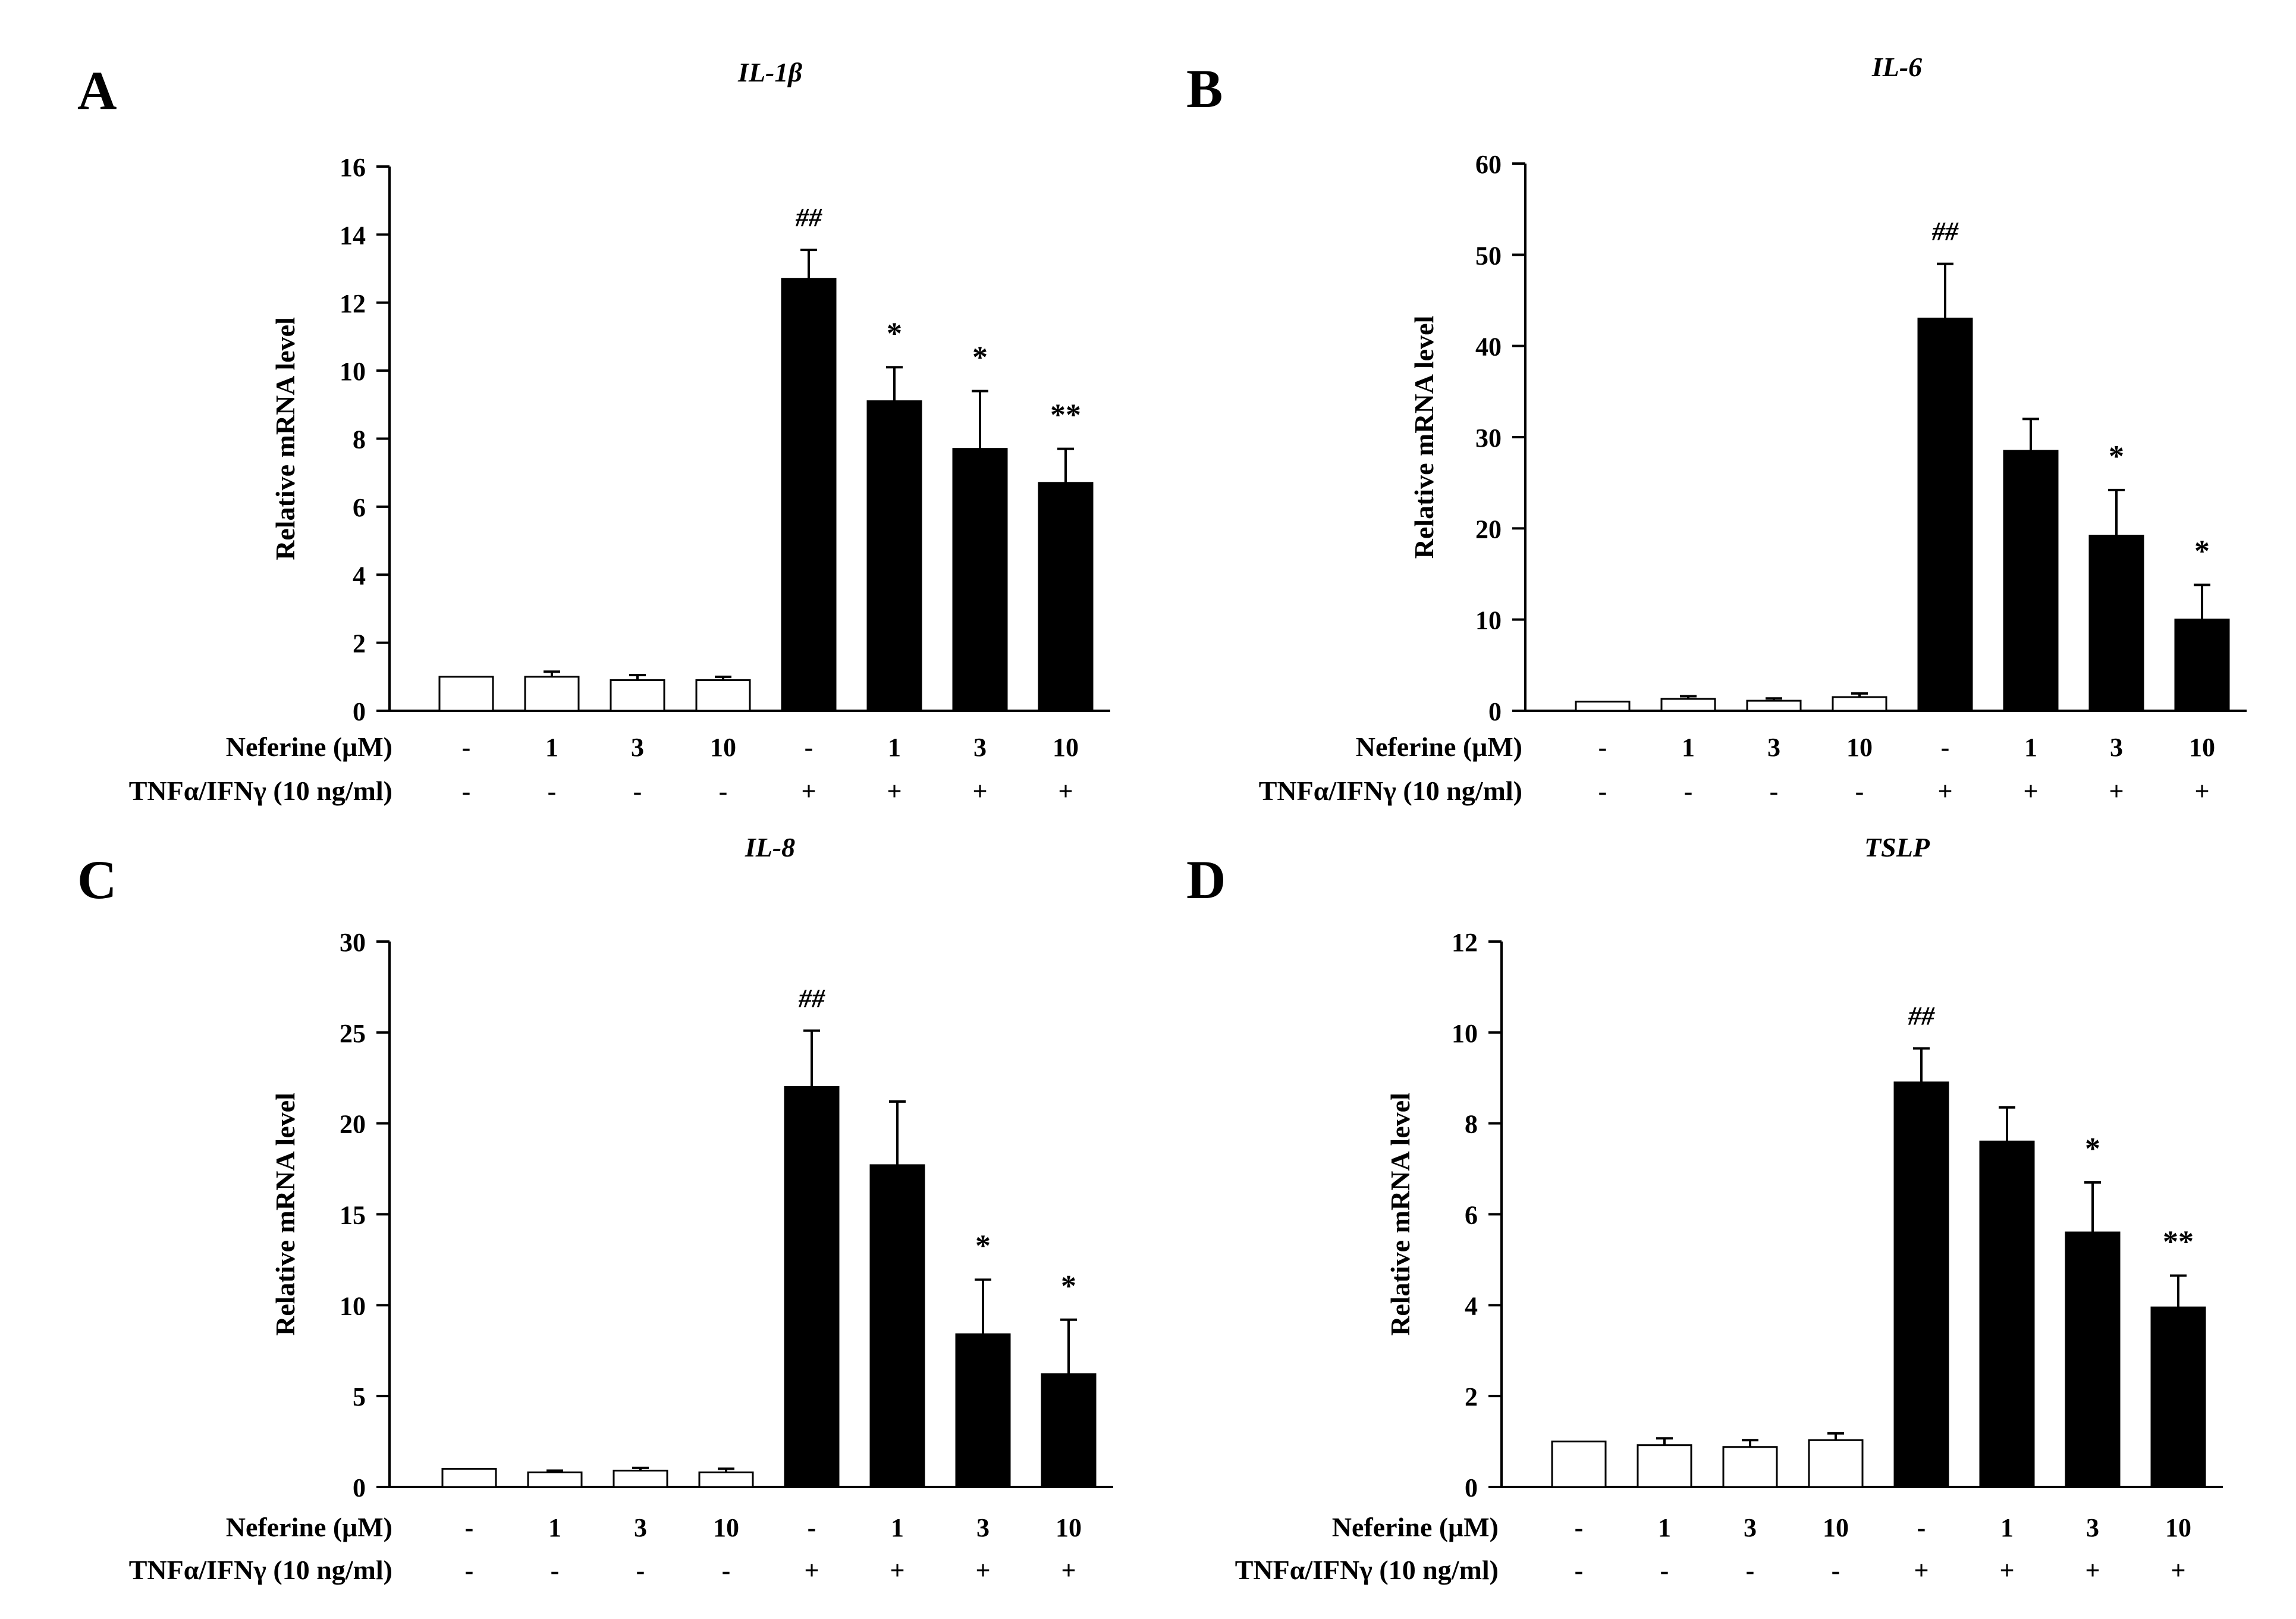 This screenshot has height=1619, width=2296. I want to click on panel-d-y-tick-label: 2, so click(1471, 1396).